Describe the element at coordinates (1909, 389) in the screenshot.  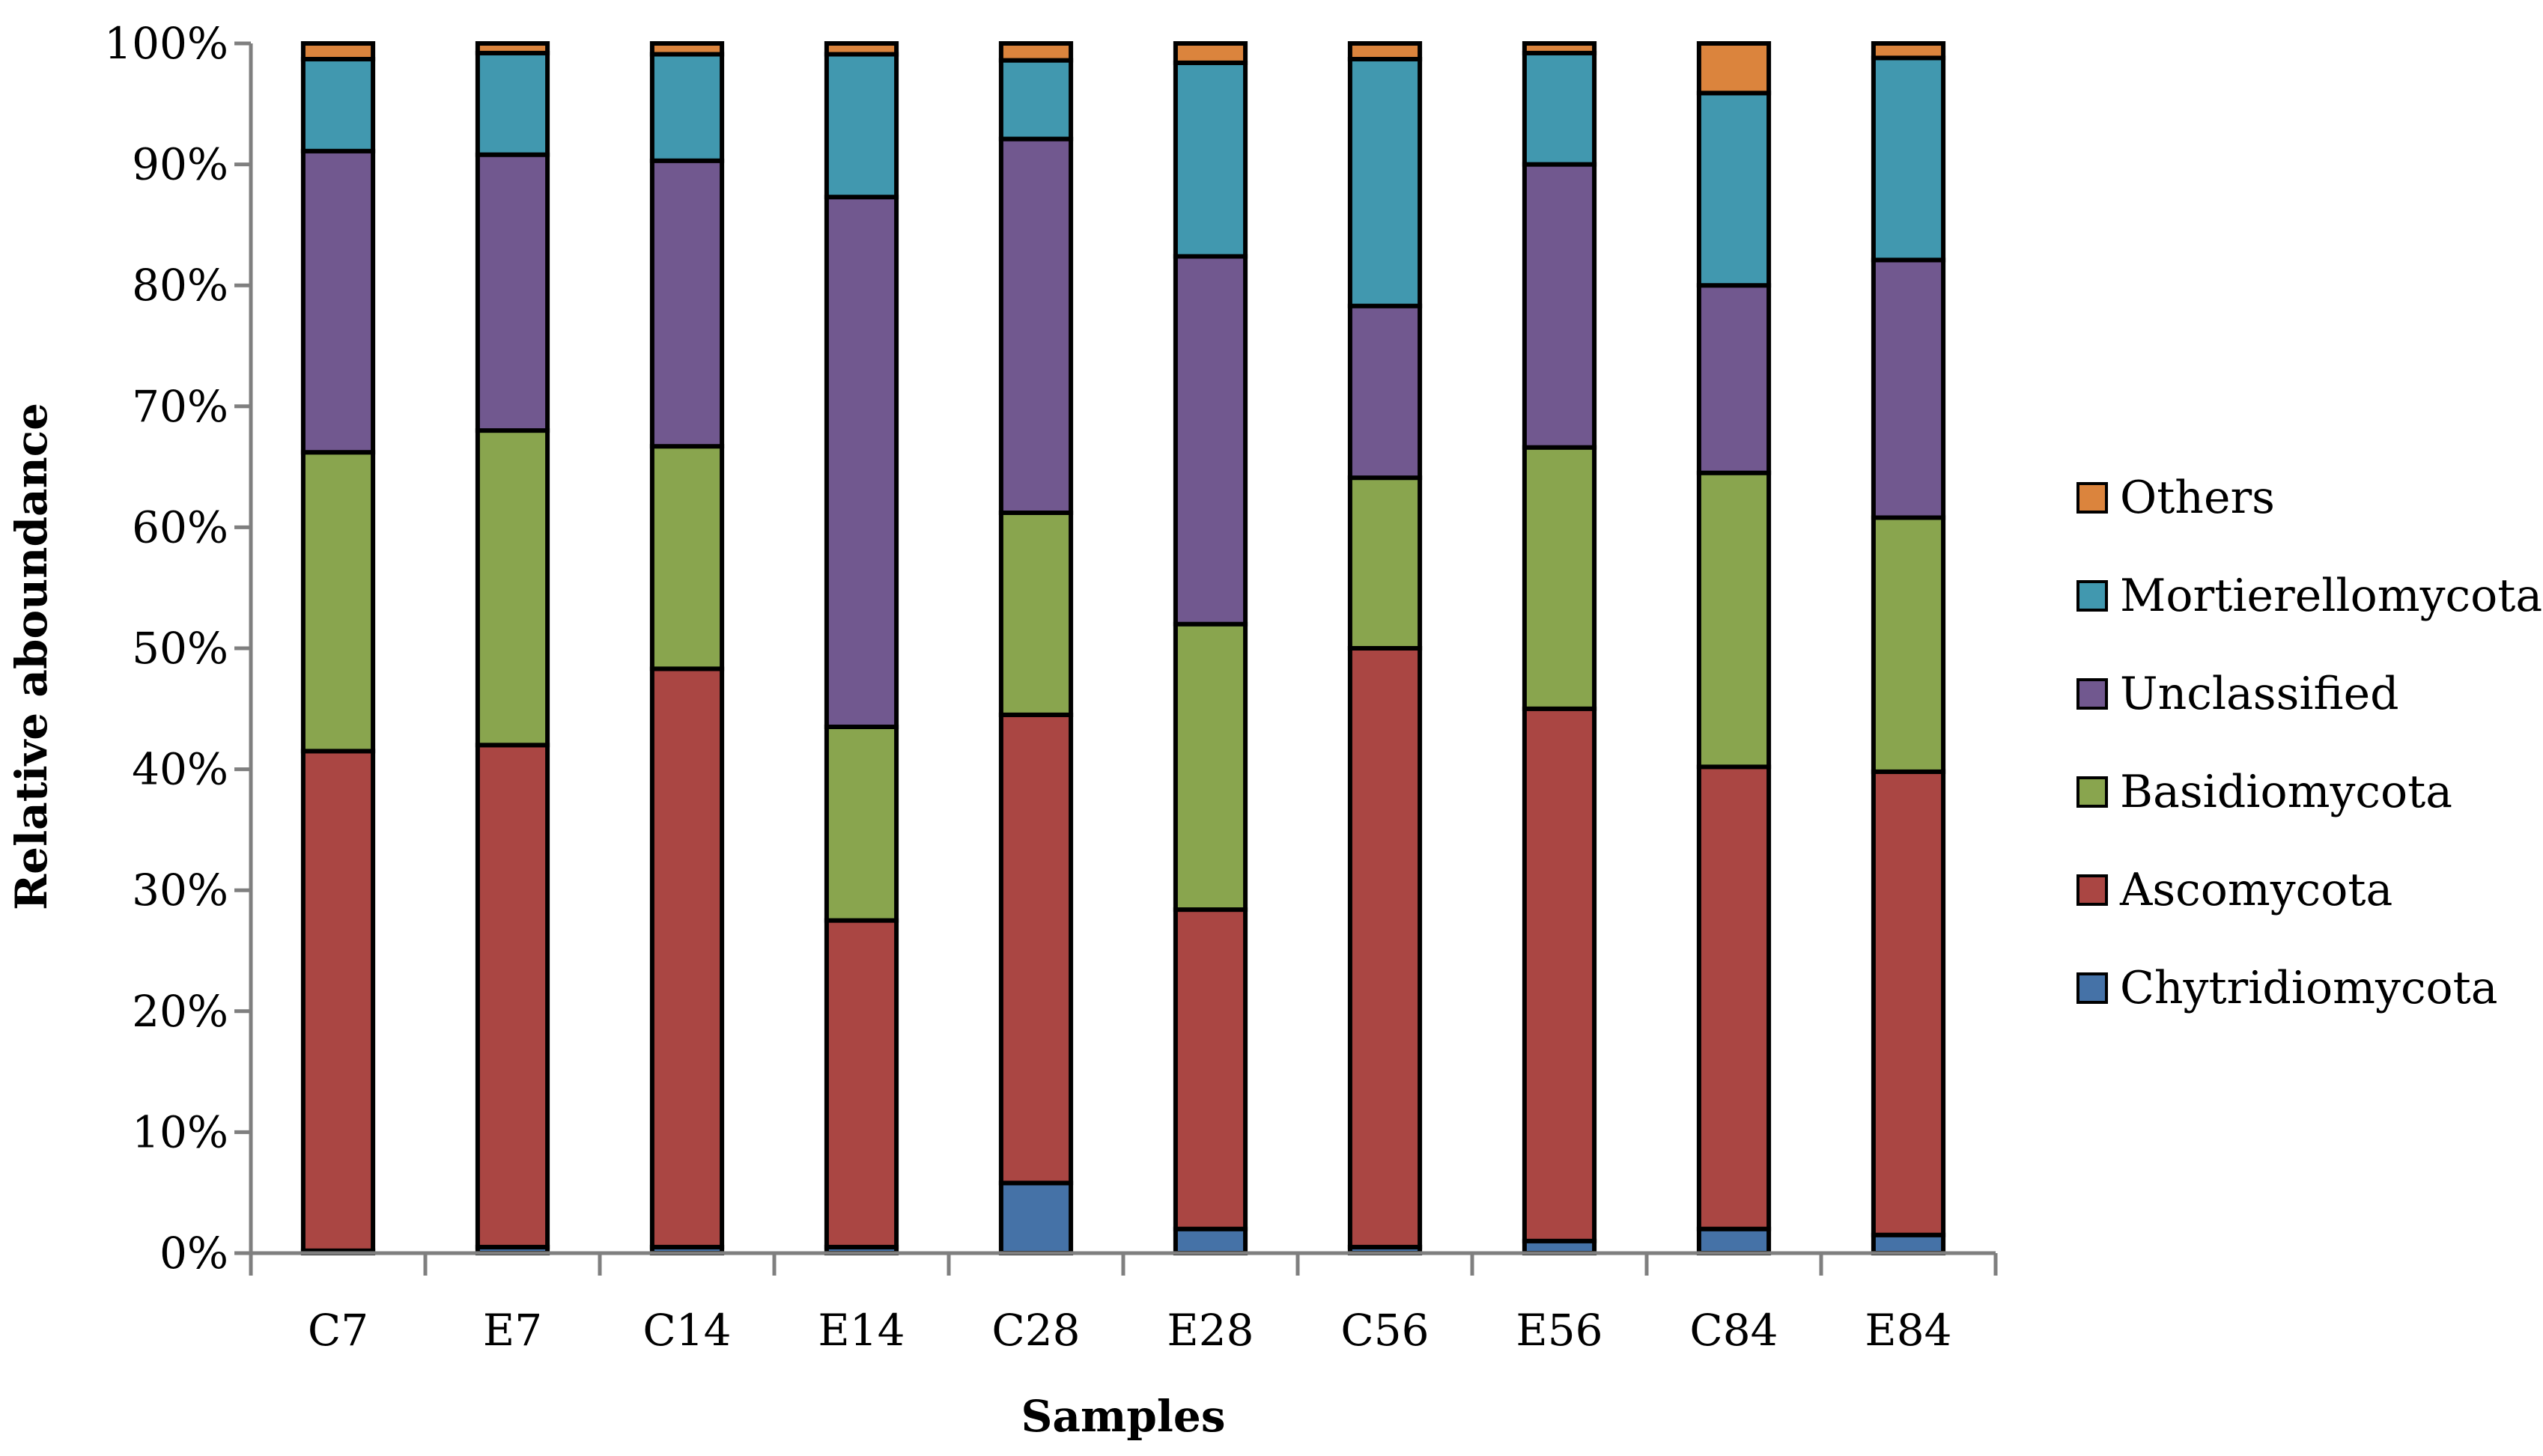
I see `bar-segment-E84-unclassified` at that location.